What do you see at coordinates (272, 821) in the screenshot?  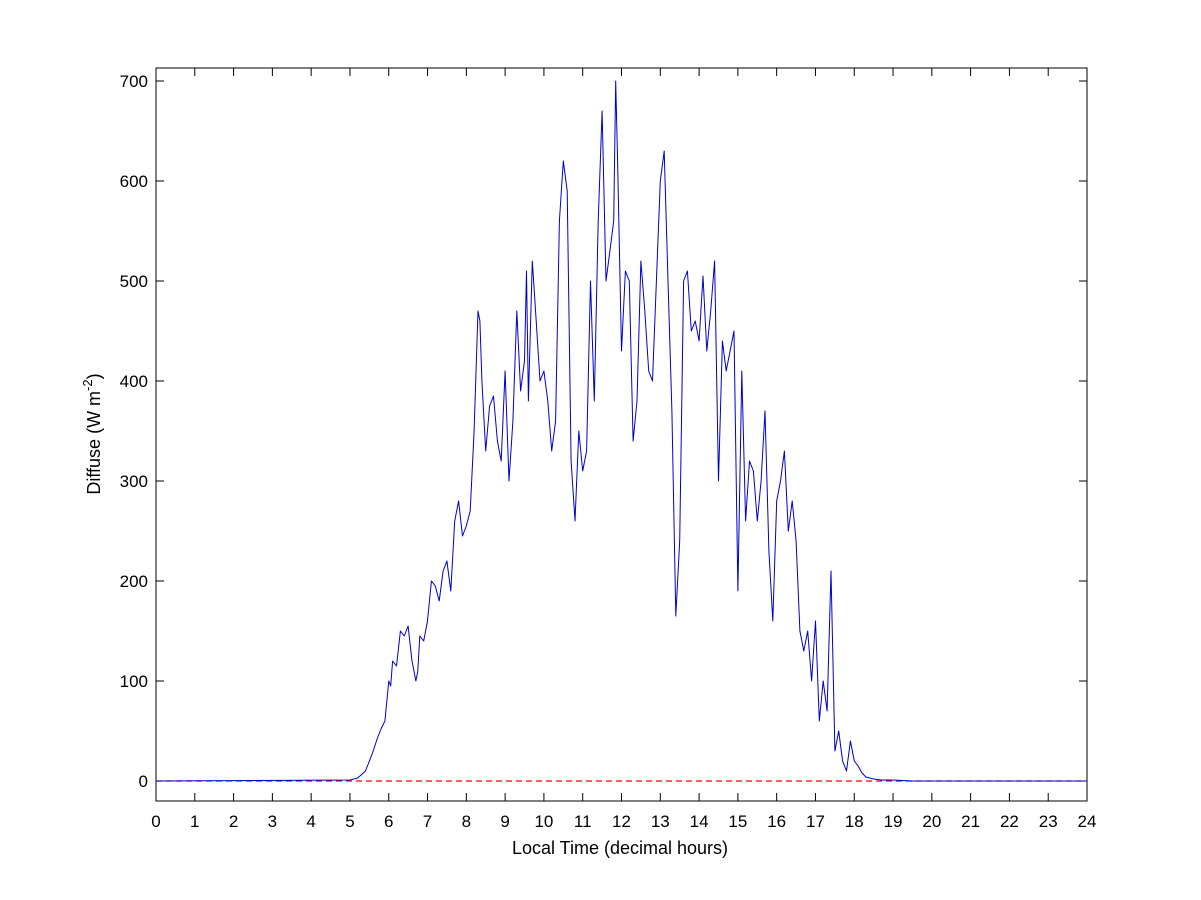 I see `x-tick-label: 3` at bounding box center [272, 821].